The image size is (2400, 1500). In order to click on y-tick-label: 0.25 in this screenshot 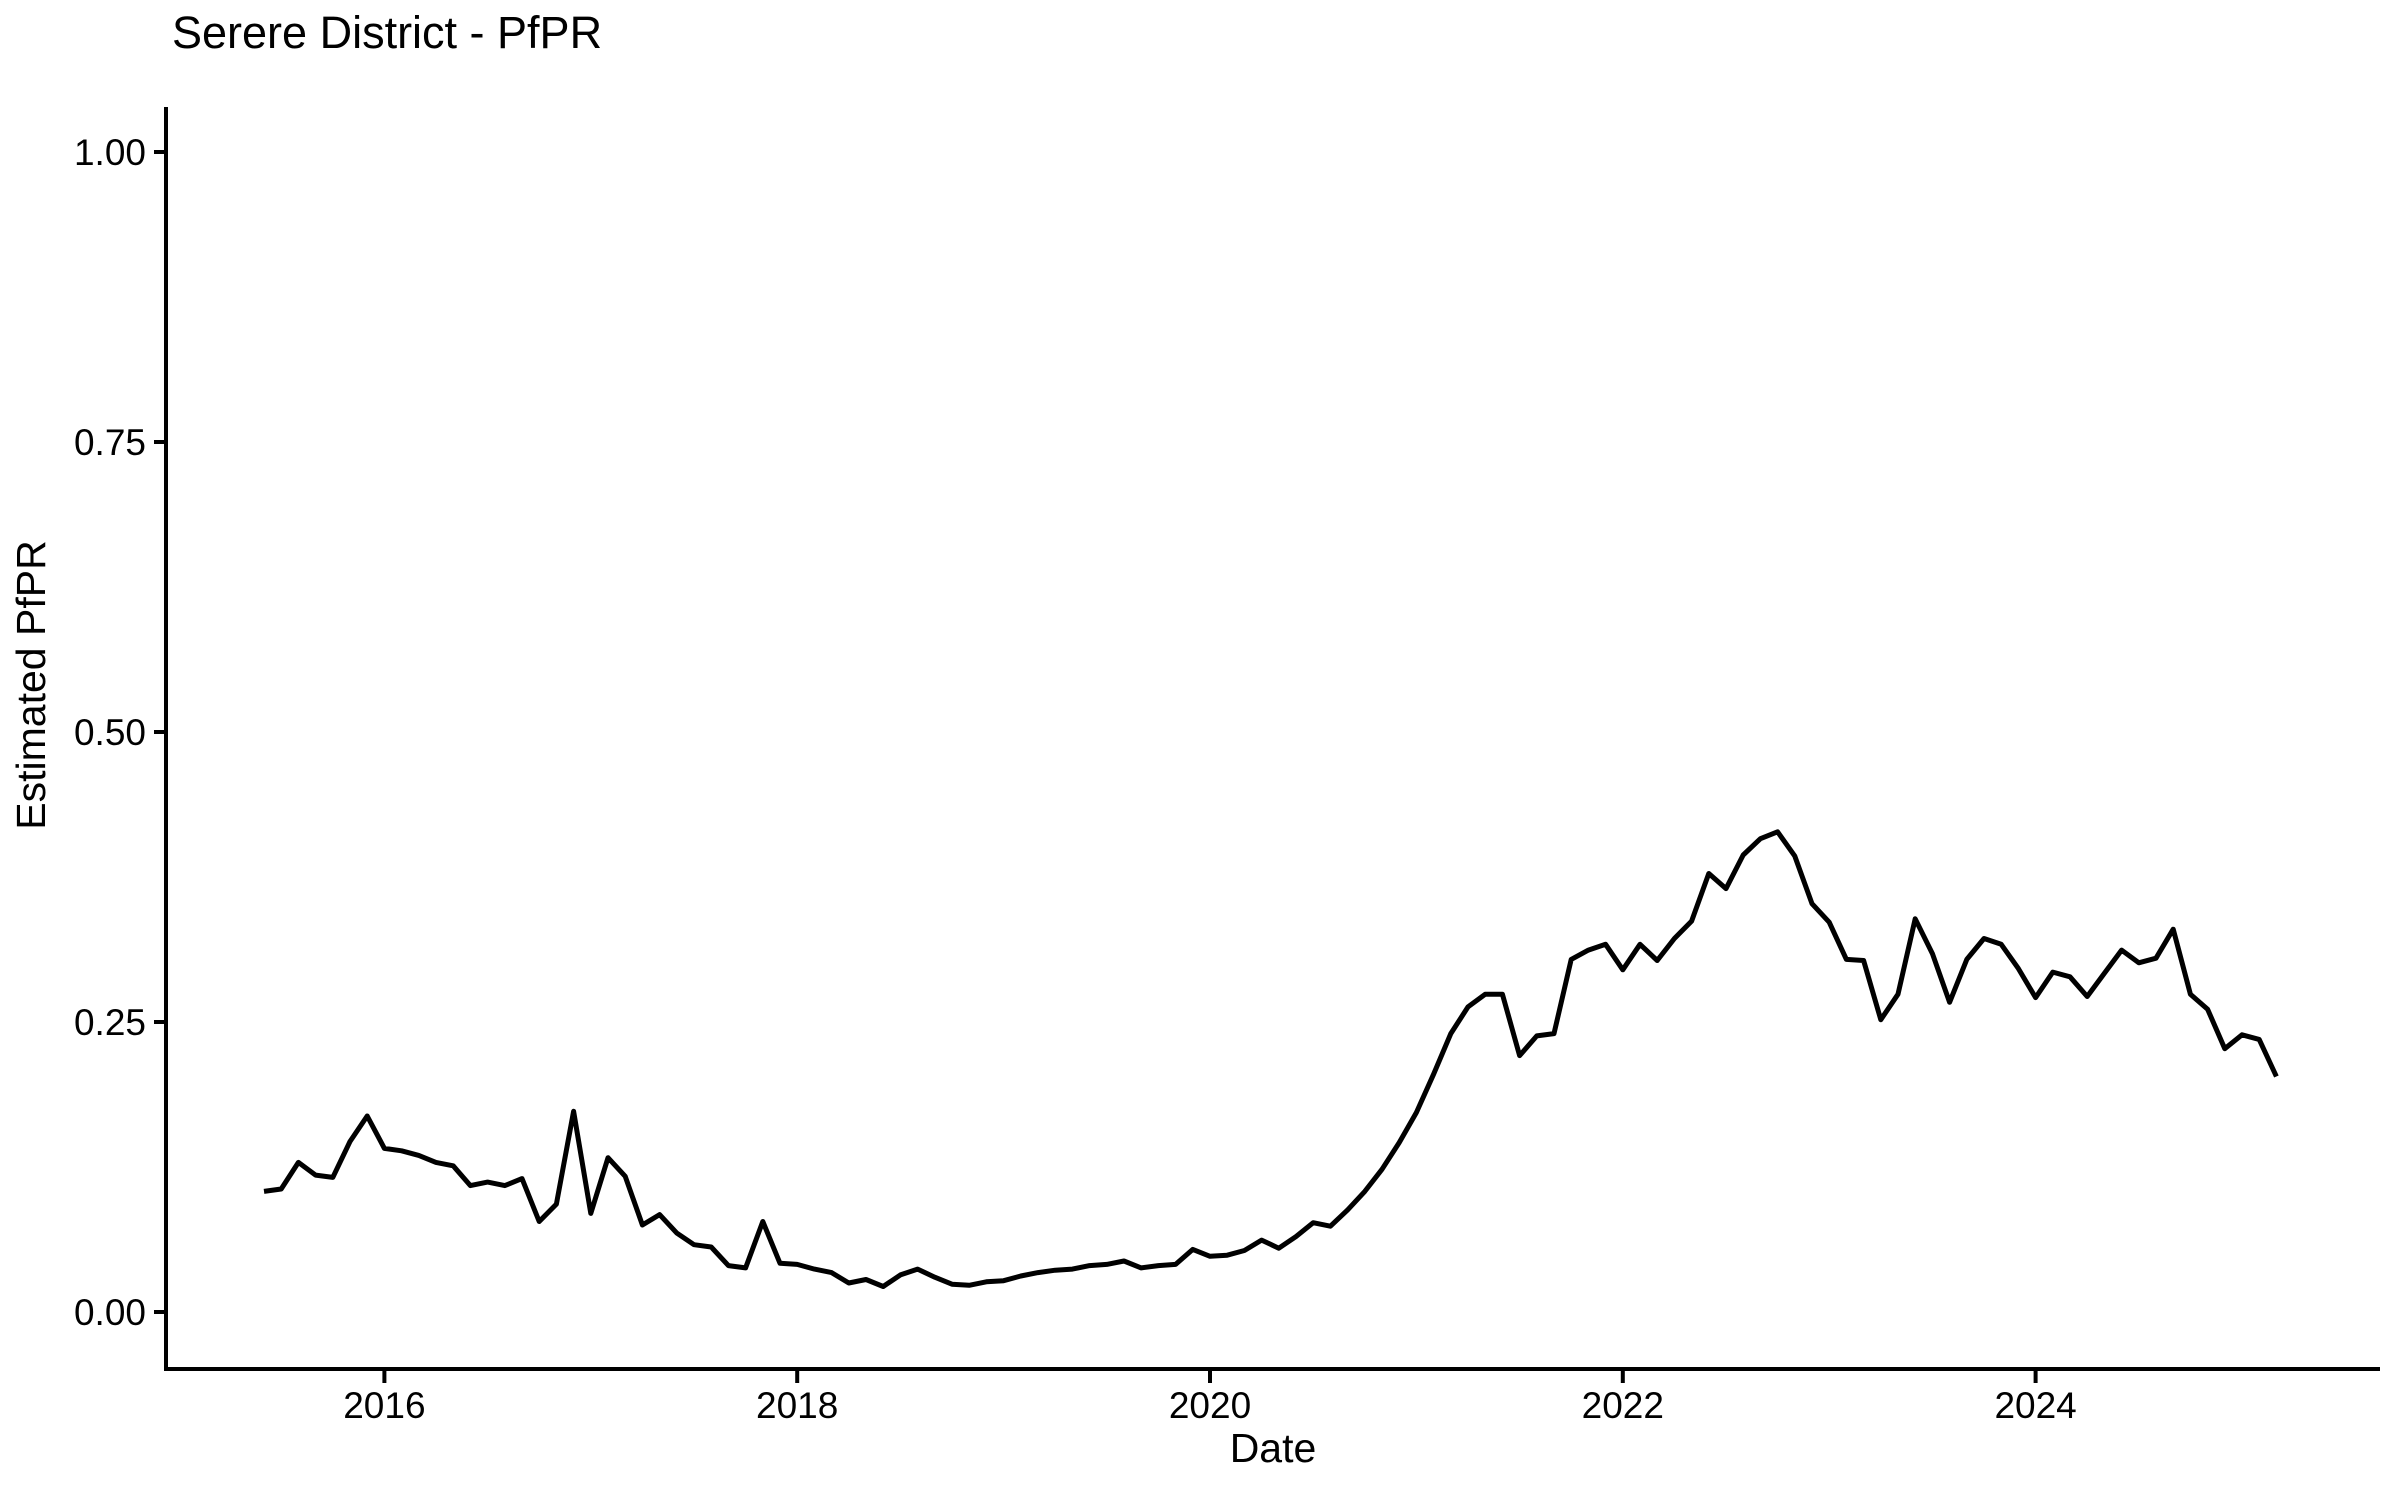, I will do `click(110, 1022)`.